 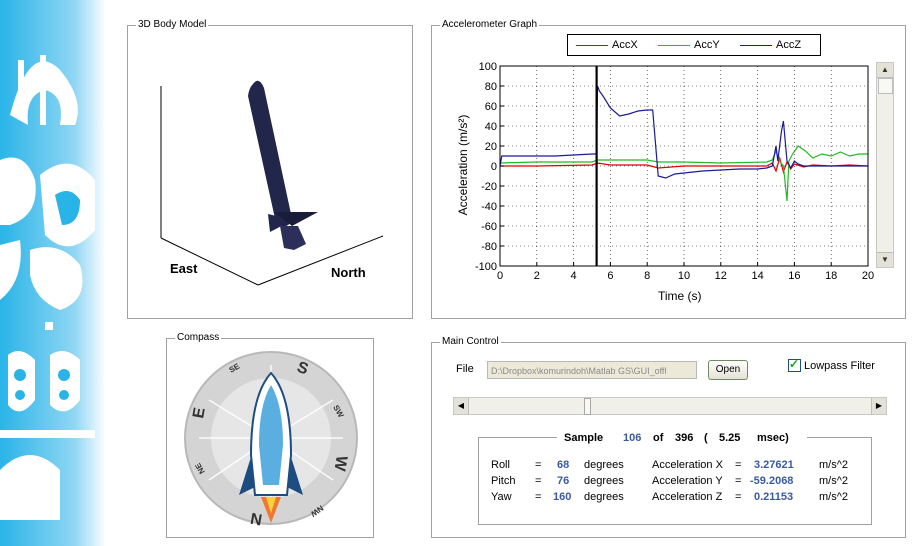 I want to click on sample-total-value: 396, so click(x=684, y=438).